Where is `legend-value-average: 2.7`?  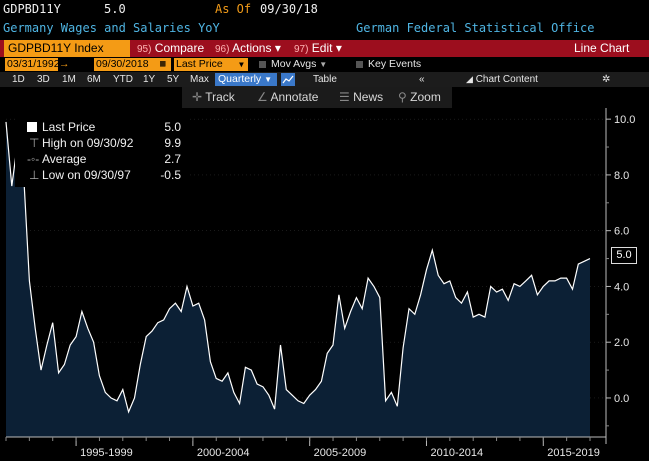
legend-value-average: 2.7 is located at coordinates (172, 159).